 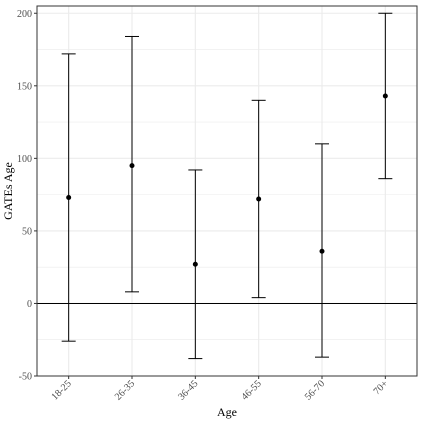 What do you see at coordinates (24, 159) in the screenshot?
I see `y-tick-label: 100` at bounding box center [24, 159].